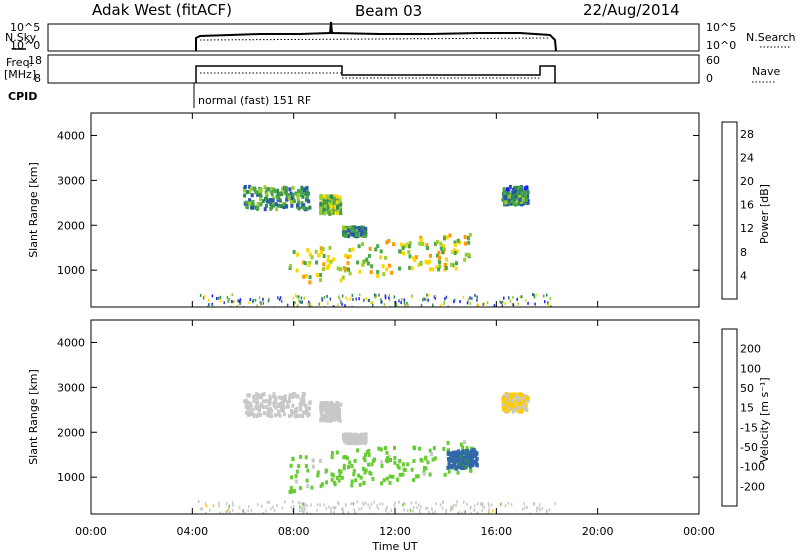 This screenshot has height=554, width=800. What do you see at coordinates (729, 417) in the screenshot?
I see `colorbar-frame` at bounding box center [729, 417].